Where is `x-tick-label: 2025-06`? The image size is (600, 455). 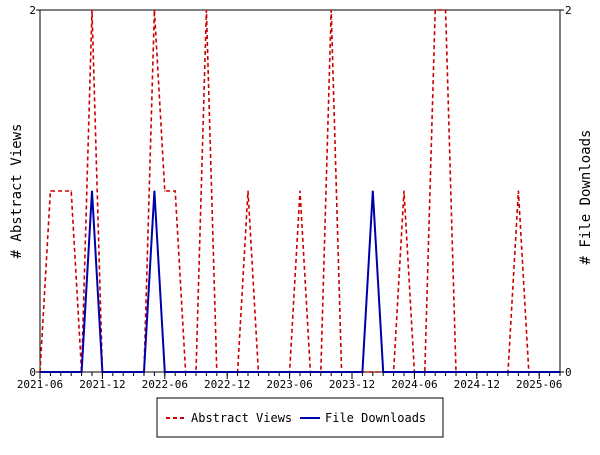 x-tick-label: 2025-06 is located at coordinates (539, 384).